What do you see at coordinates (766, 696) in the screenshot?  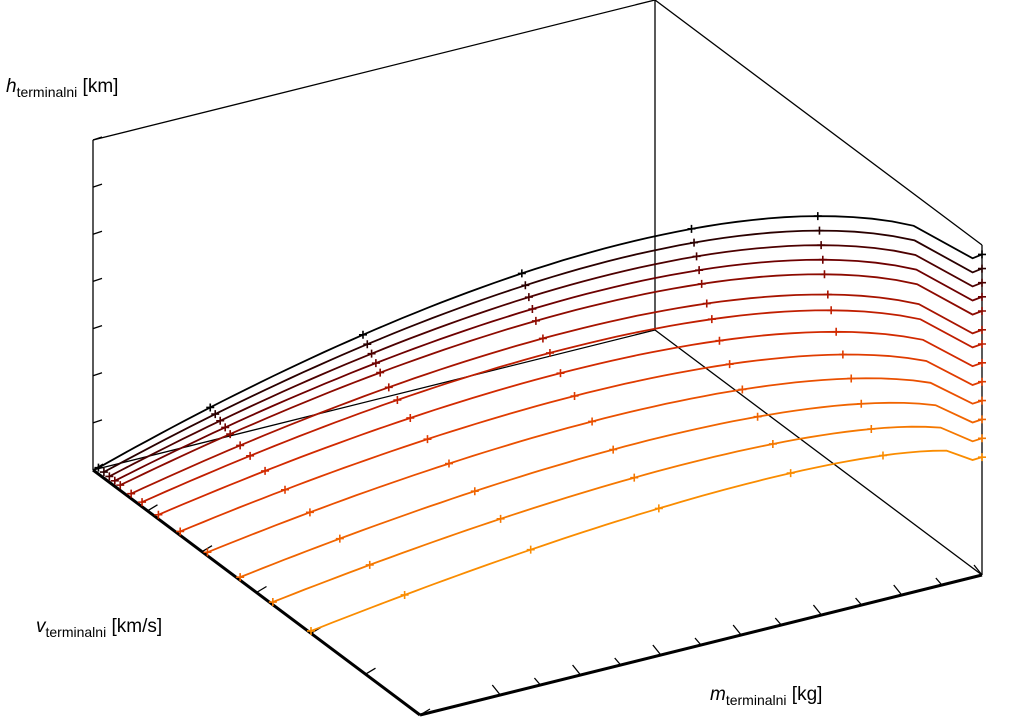 I see `m-axis-title: mterminalni [kg]` at bounding box center [766, 696].